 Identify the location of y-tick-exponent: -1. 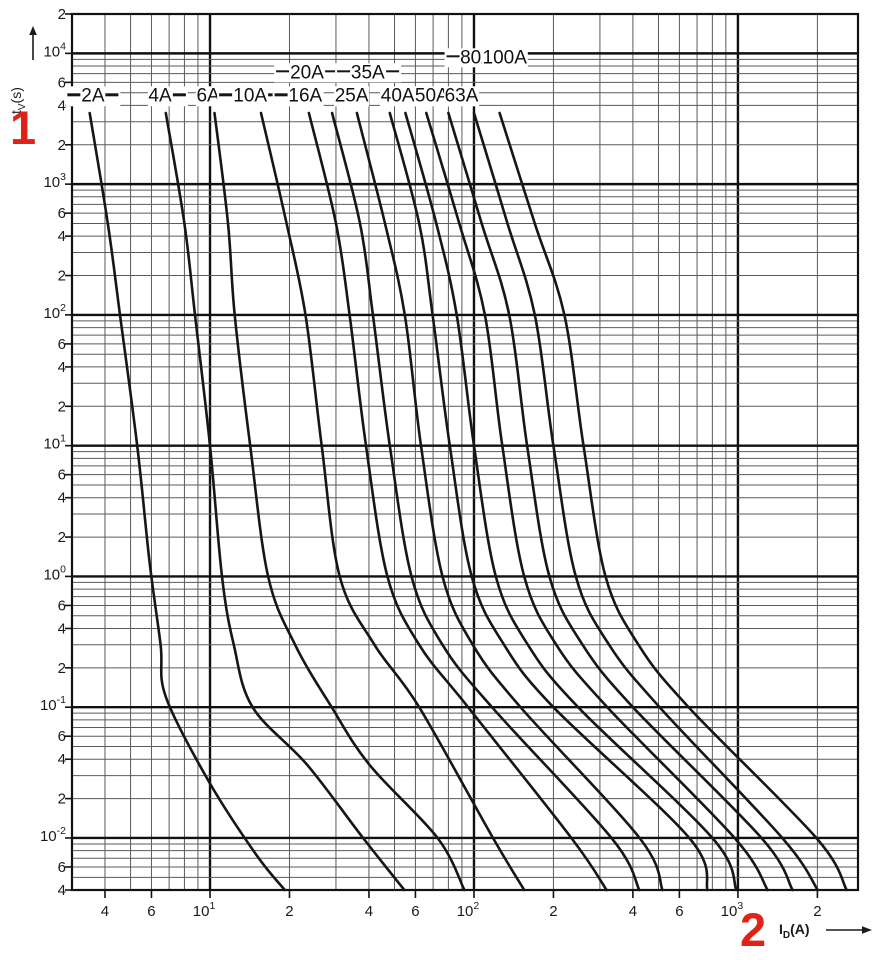
(61, 700).